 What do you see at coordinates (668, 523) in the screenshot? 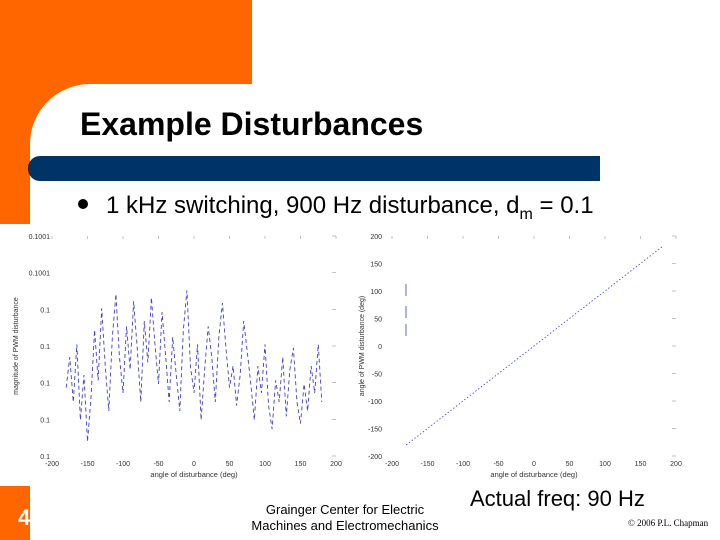
I see `copyright: © 2006 P.L. Chapman` at bounding box center [668, 523].